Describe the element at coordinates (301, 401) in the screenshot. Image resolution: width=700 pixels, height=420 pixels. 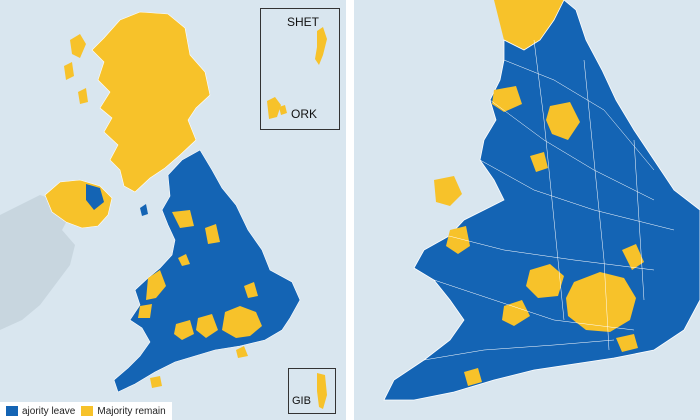
I see `inset-label-gib: GIB` at that location.